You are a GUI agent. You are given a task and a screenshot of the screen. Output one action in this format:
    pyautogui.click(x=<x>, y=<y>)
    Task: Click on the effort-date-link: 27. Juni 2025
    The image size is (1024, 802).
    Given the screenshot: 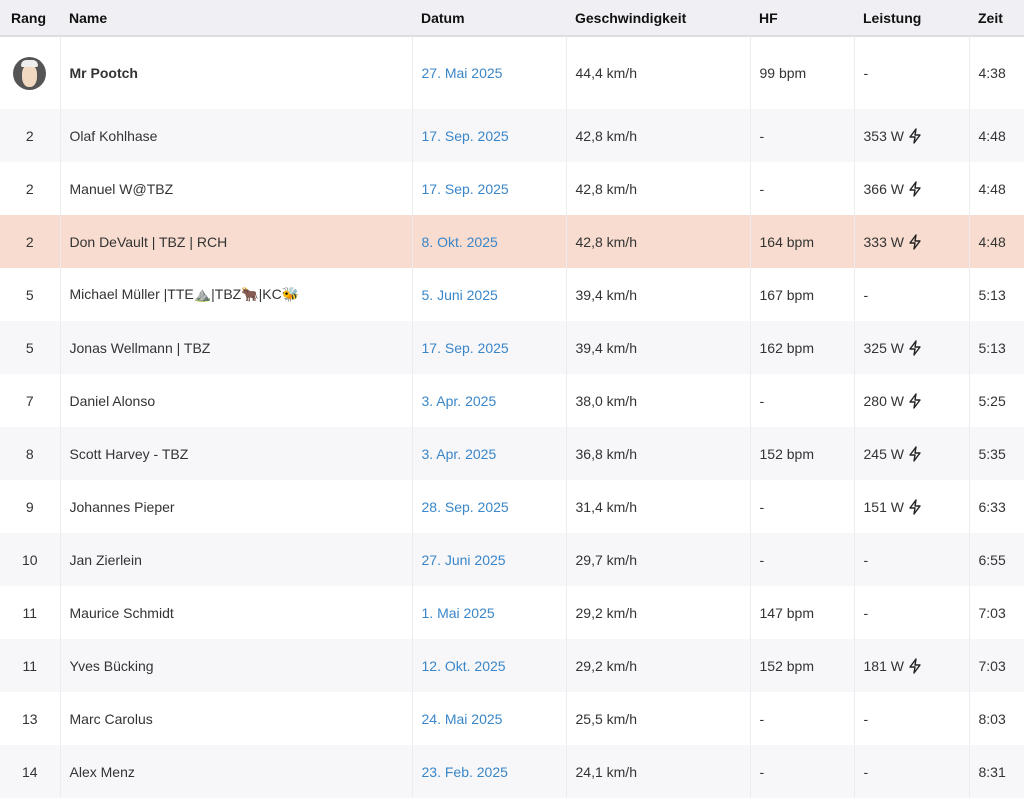 What is the action you would take?
    pyautogui.click(x=489, y=559)
    